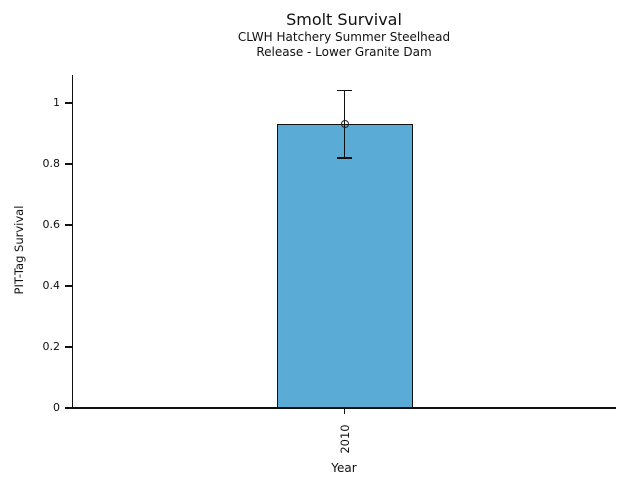  I want to click on y-tick-mark-0.2, so click(68, 347).